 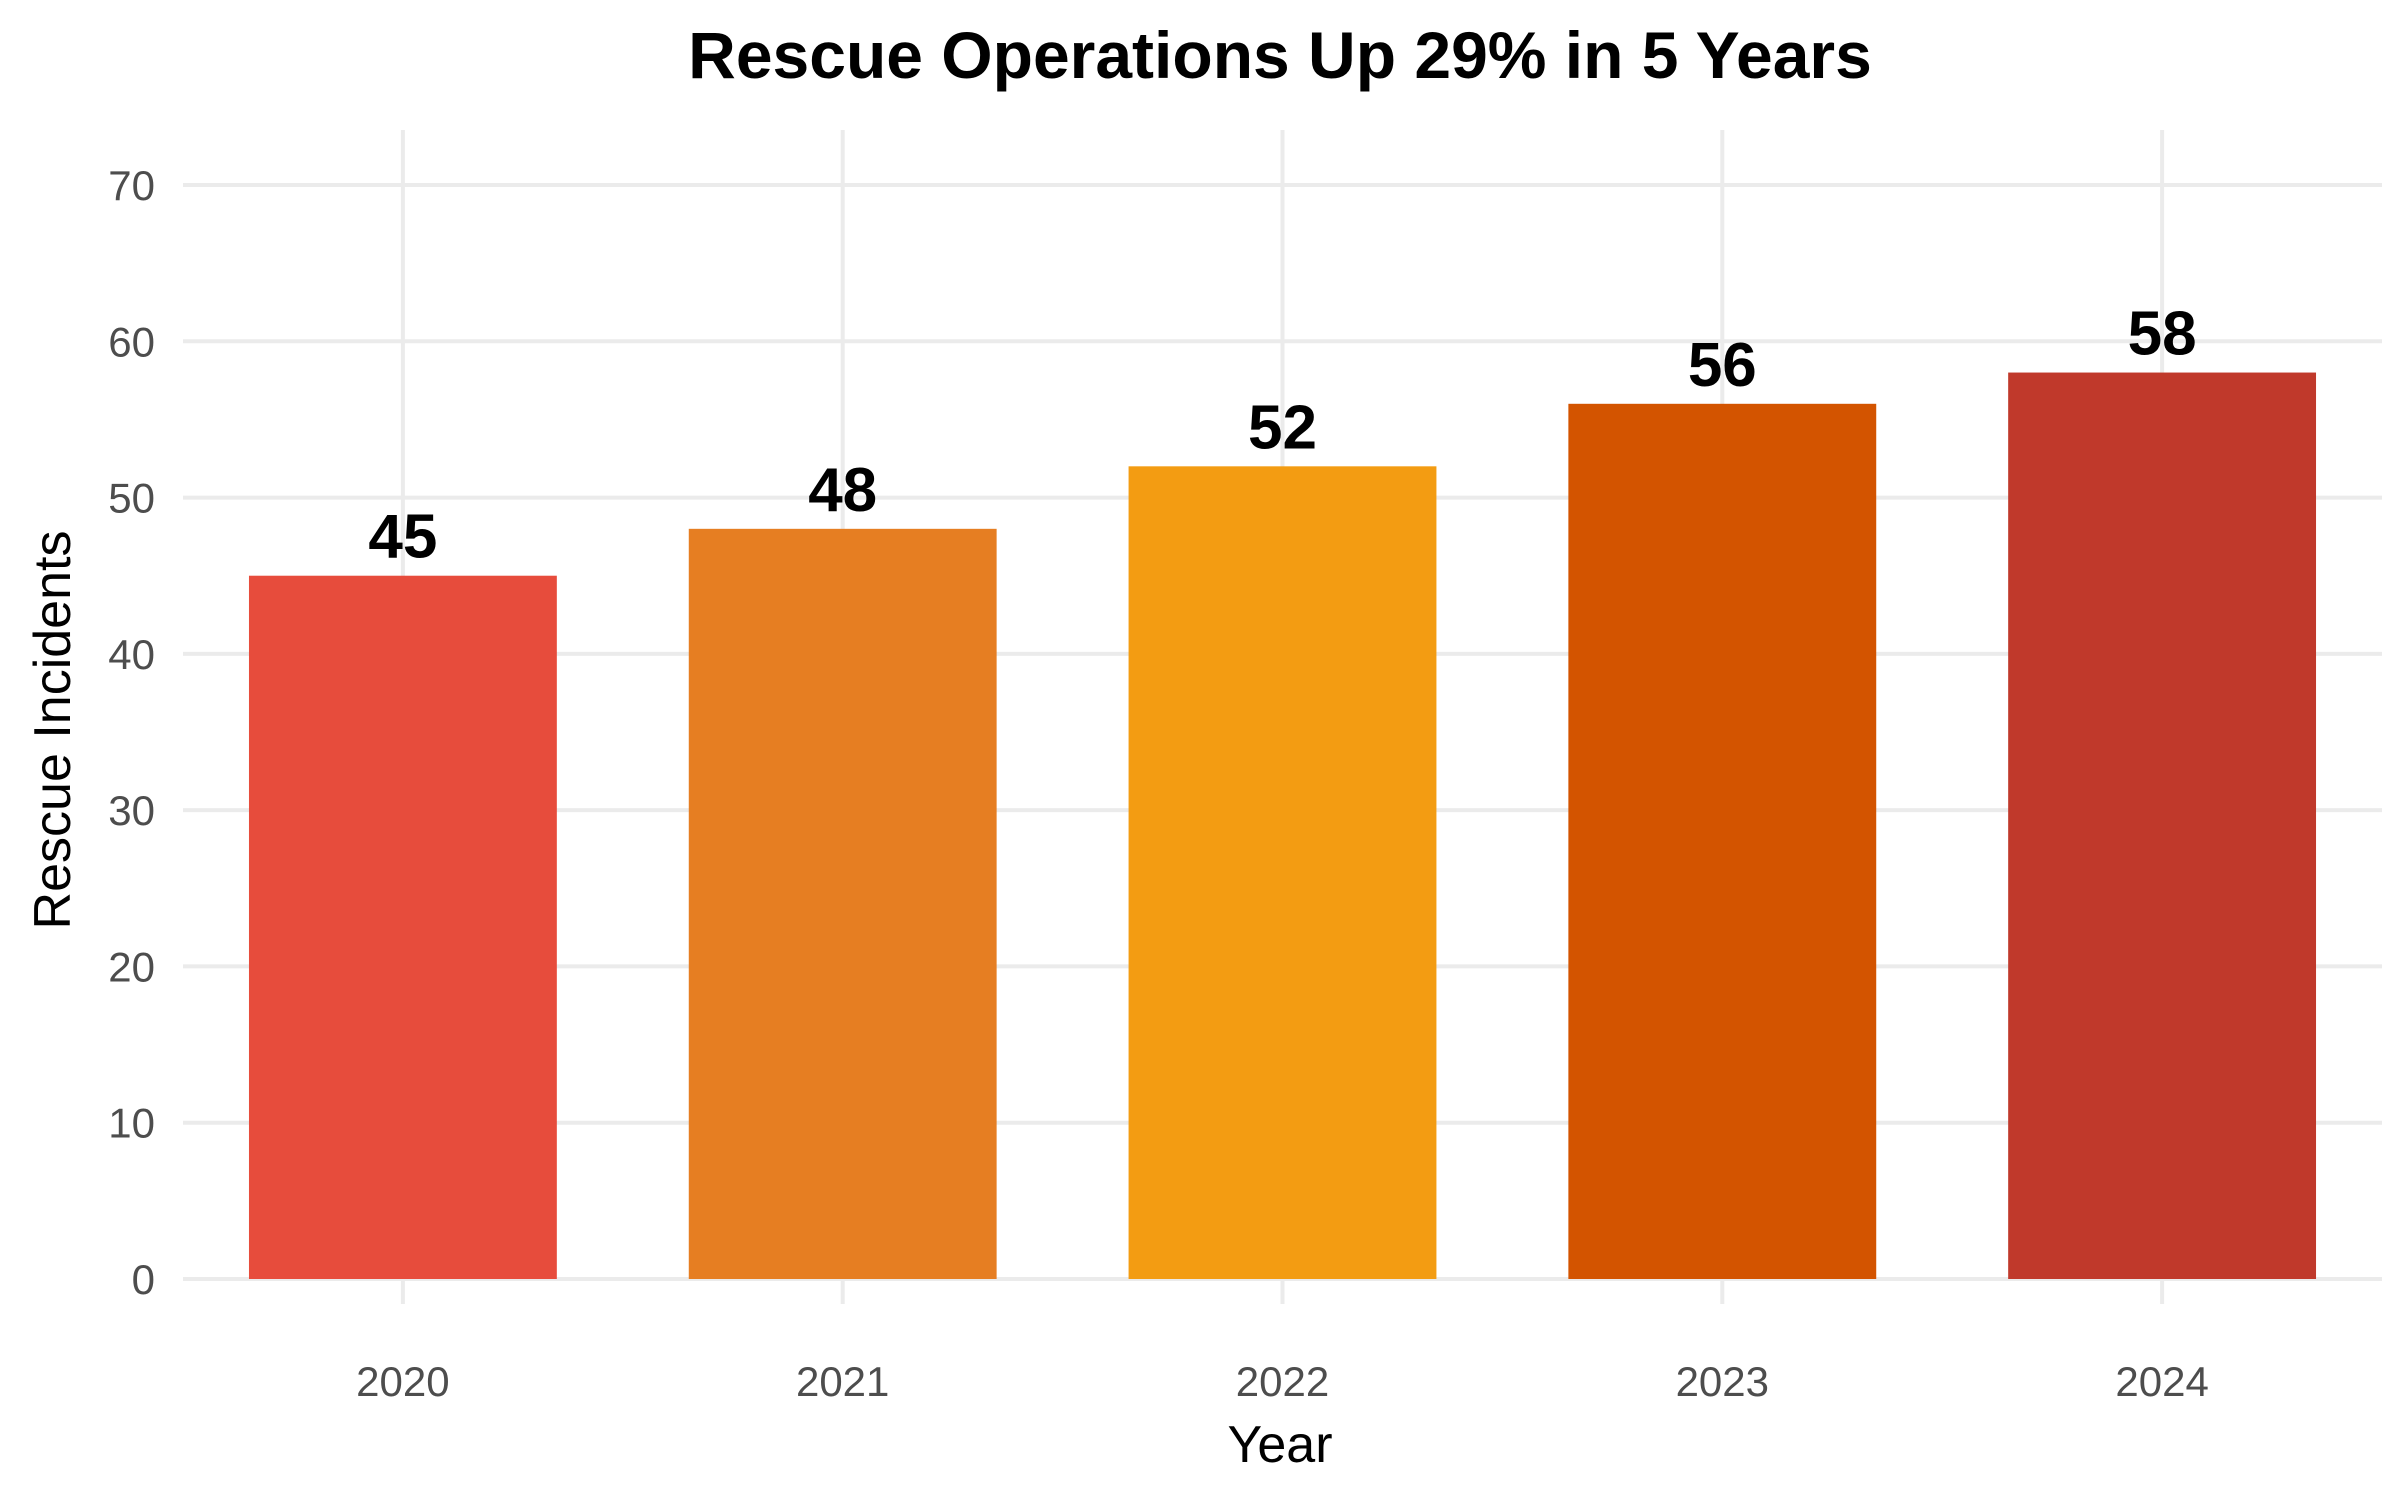 I want to click on x-tick-label: 2022, so click(x=1282, y=1381).